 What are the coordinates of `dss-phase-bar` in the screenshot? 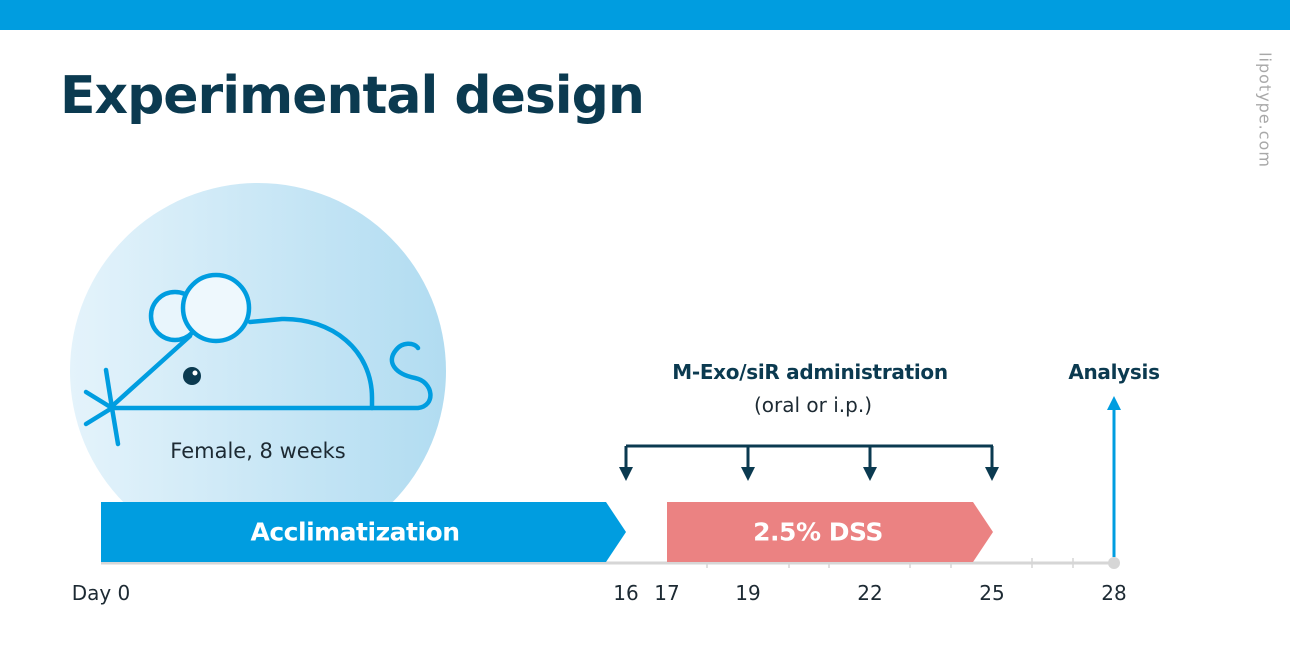 It's located at (830, 532).